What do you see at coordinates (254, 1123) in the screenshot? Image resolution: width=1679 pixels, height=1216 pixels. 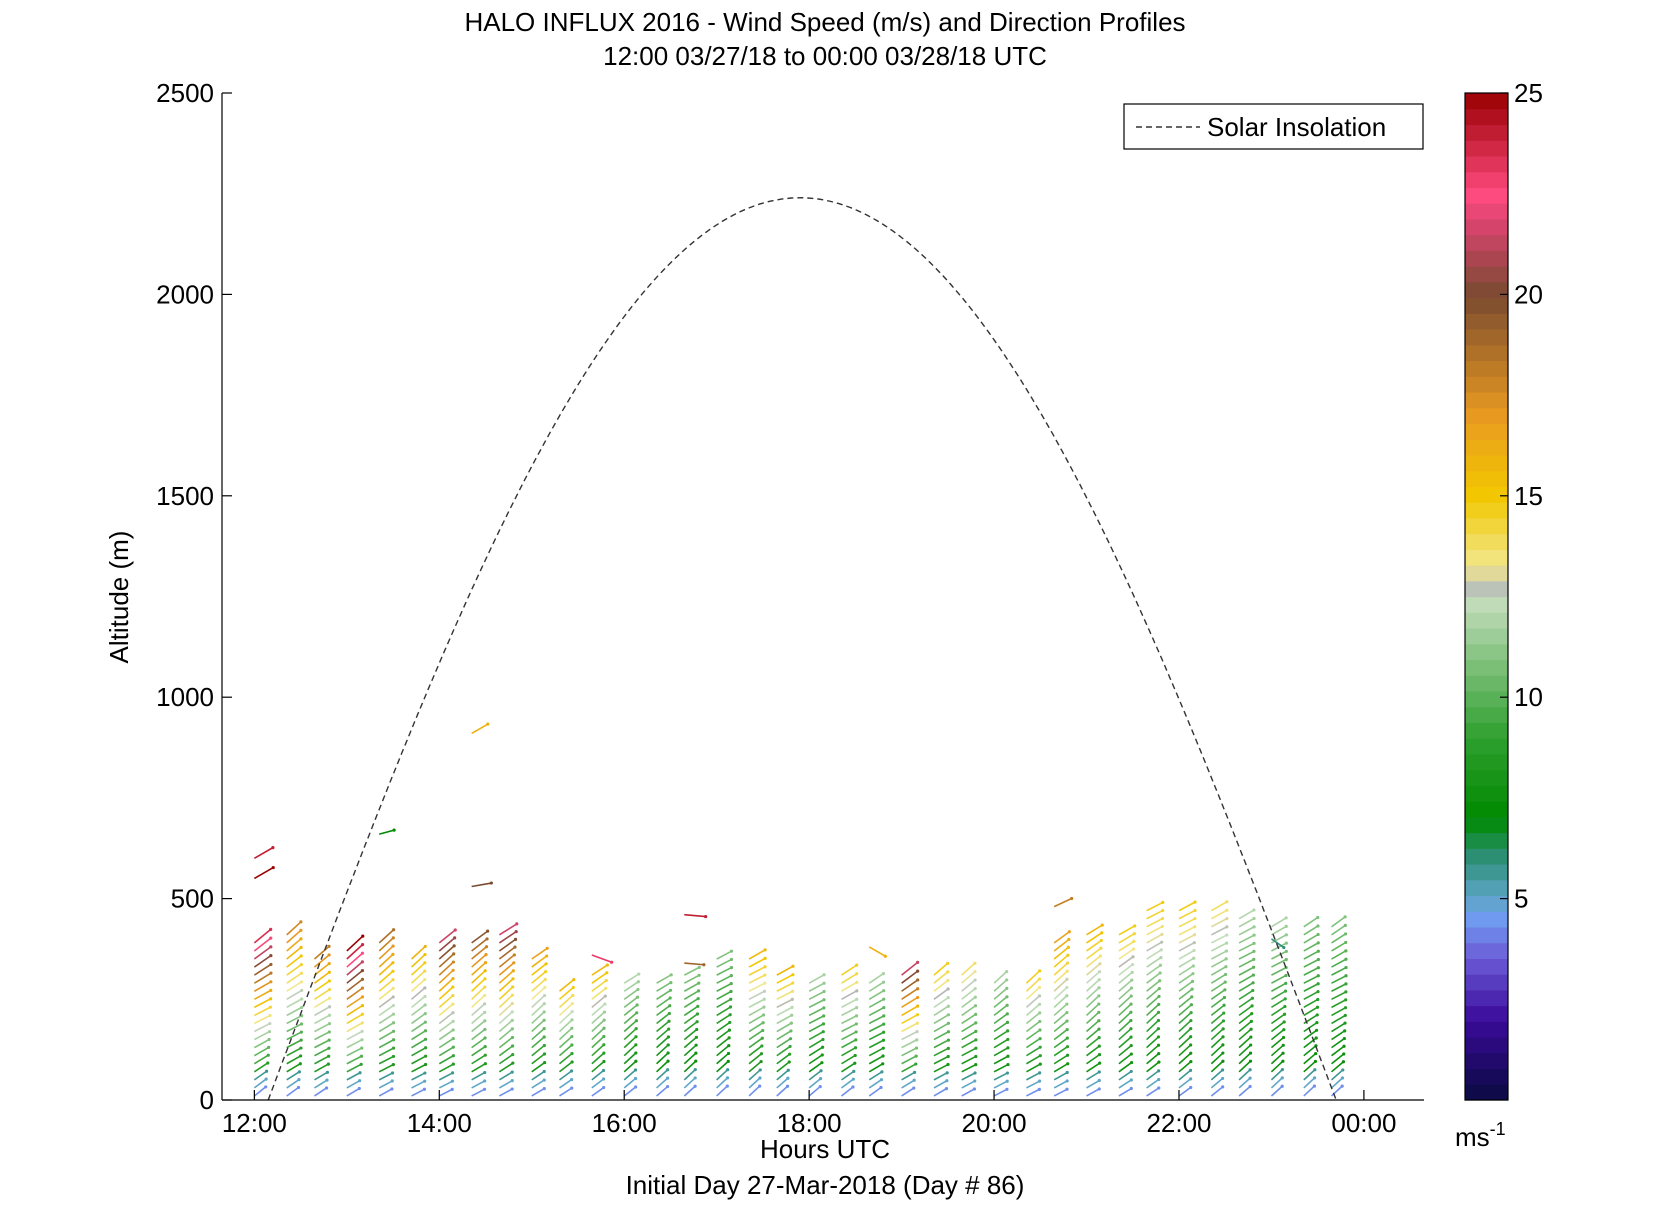 I see `x-tick-label: 12:00` at bounding box center [254, 1123].